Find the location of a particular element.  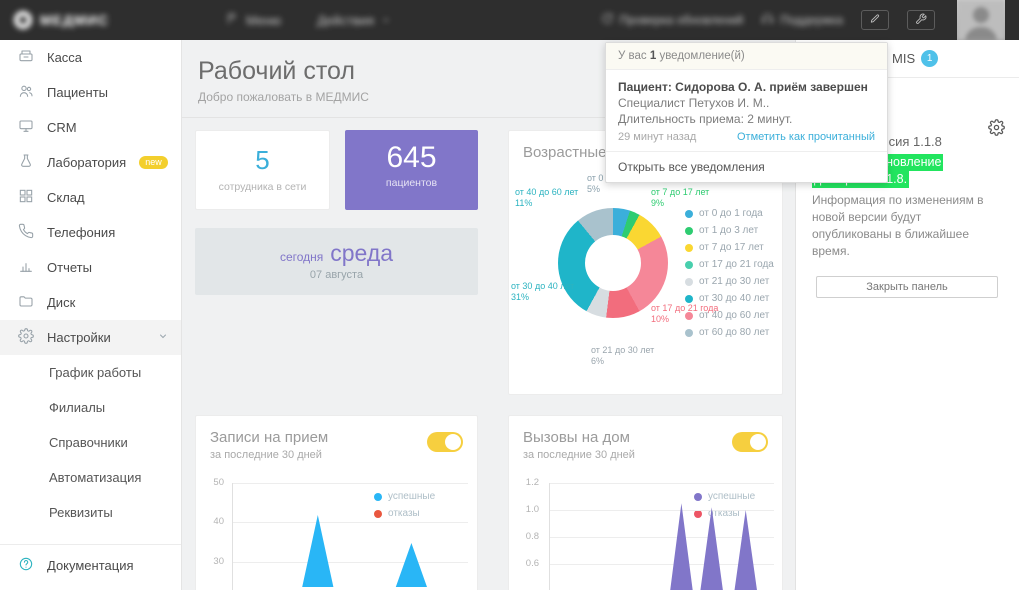

today-card: сегодня среда 07 августа is located at coordinates (336, 261).